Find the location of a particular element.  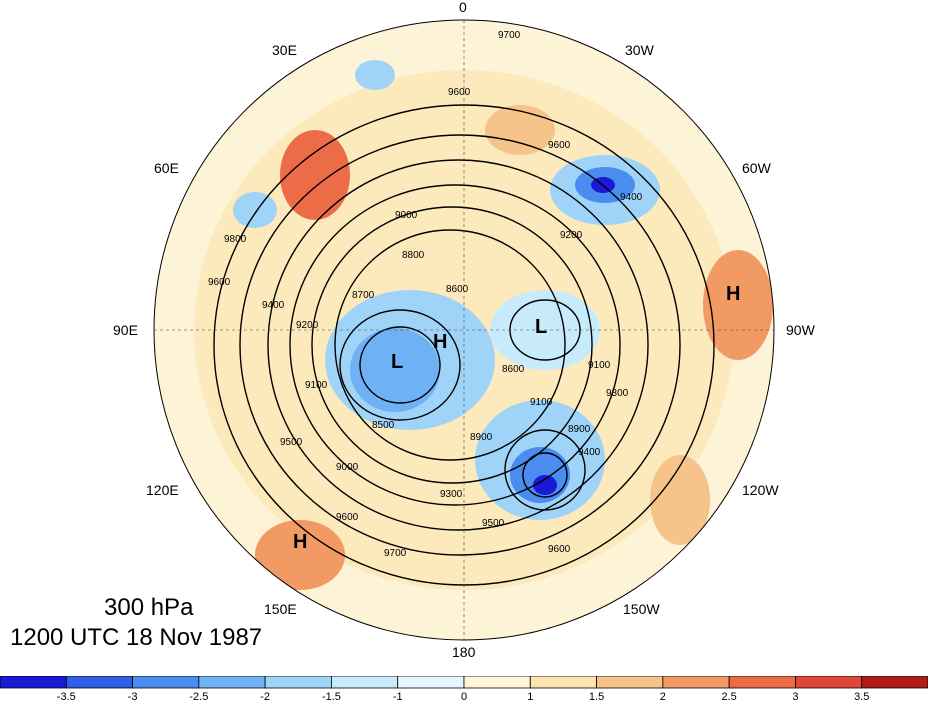

colorbar: -3.5 -3 -2.5 -2 -1.5 -1 0 1 1.5 2 2.5 3 3.5 is located at coordinates (464, 689).